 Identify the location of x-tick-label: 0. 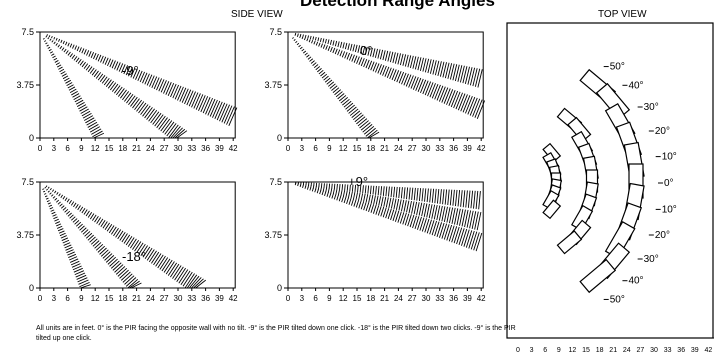
(40, 148).